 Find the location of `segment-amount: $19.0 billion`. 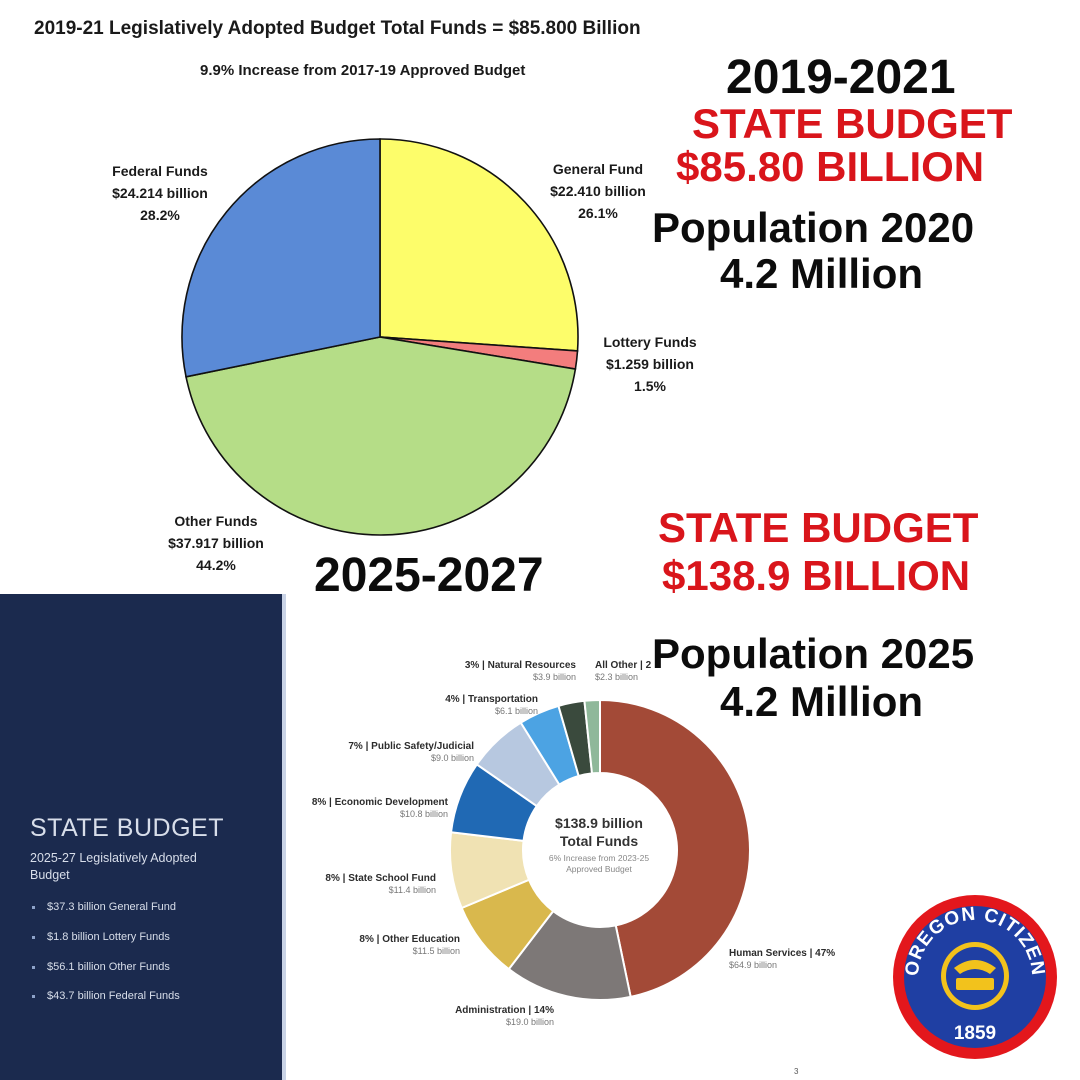

segment-amount: $19.0 billion is located at coordinates (529, 1022).